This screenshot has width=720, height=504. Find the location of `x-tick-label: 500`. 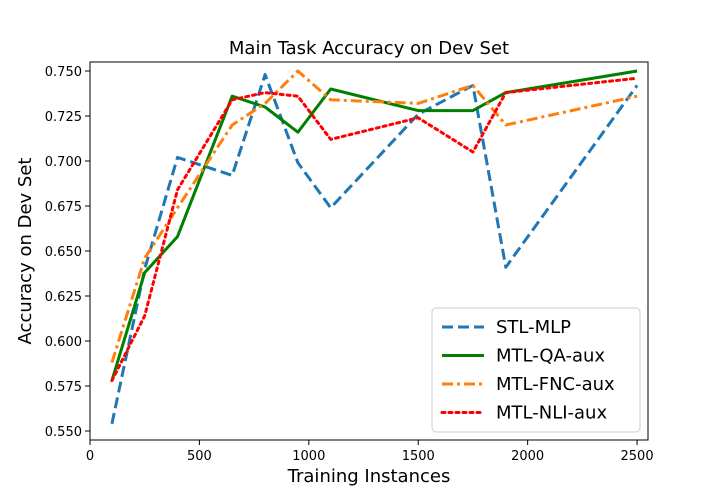

x-tick-label: 500 is located at coordinates (199, 456).